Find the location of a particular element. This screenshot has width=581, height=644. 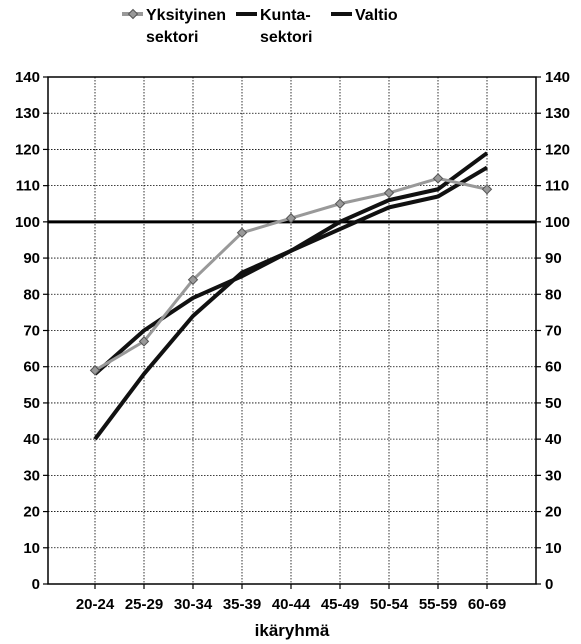

y-tick-label-right: 100 is located at coordinates (557, 222).